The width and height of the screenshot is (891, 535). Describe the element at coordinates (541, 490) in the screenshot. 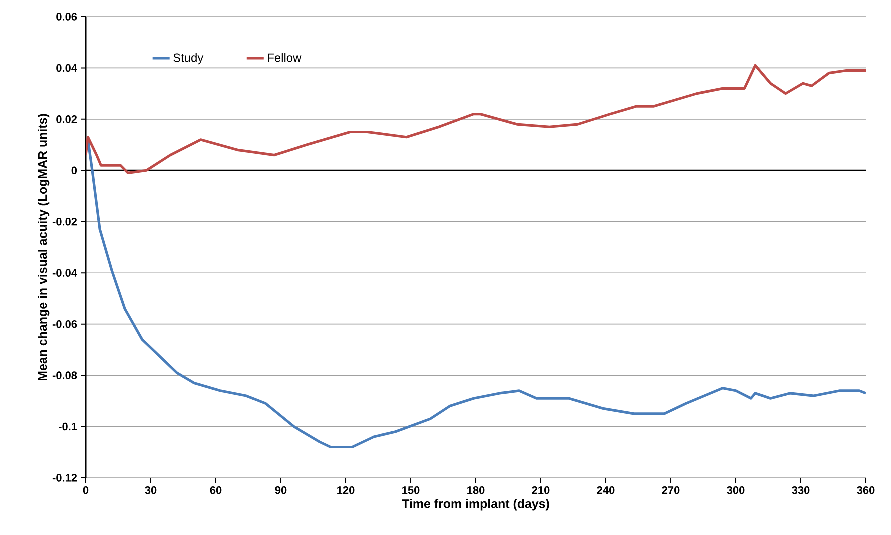

I see `x-tick-label: 210` at that location.